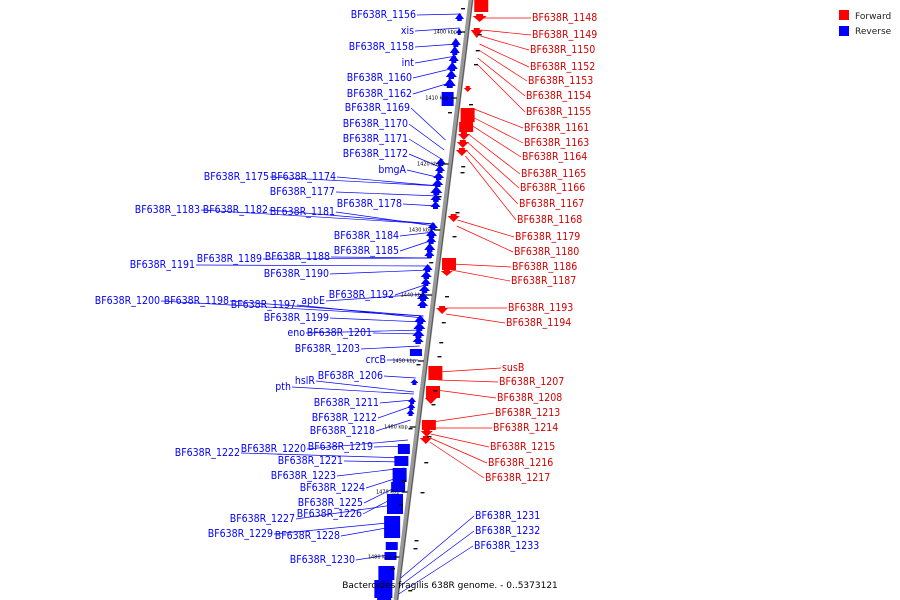  Describe the element at coordinates (517, 478) in the screenshot. I see `gene-label-bf638r-1217: BF638R_1217` at that location.